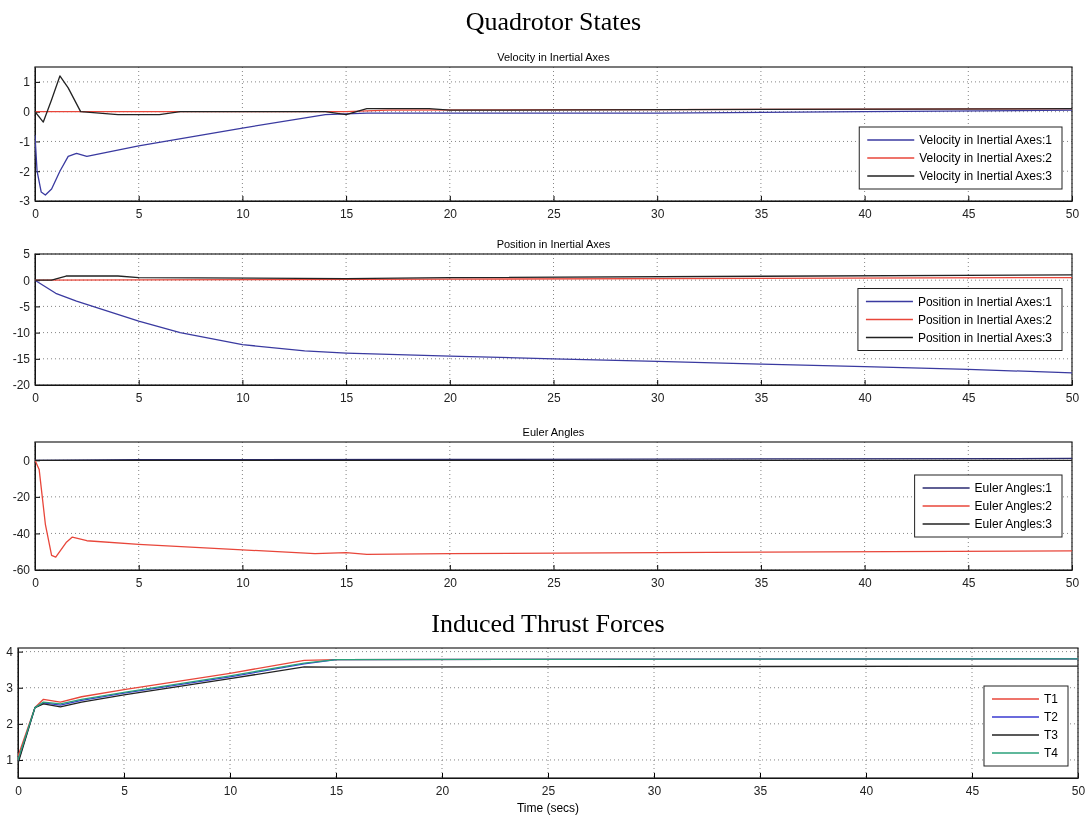 Image resolution: width=1090 pixels, height=817 pixels. What do you see at coordinates (21, 533) in the screenshot?
I see `y-tick-label: -40` at bounding box center [21, 533].